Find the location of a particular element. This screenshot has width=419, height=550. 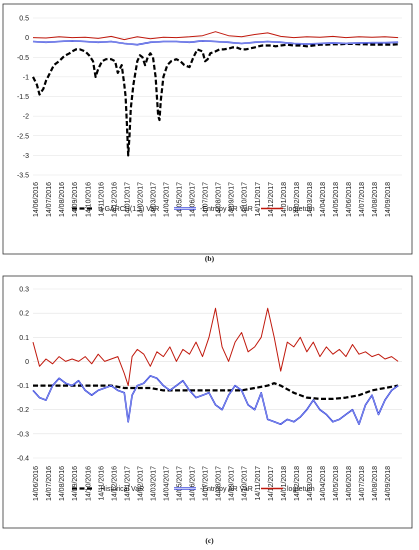

y-tick-label: -2 is located at coordinates (26, 117).